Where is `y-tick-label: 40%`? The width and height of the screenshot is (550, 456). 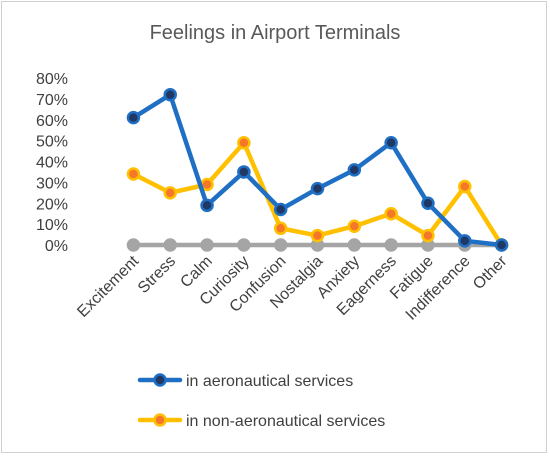
y-tick-label: 40% is located at coordinates (52, 163).